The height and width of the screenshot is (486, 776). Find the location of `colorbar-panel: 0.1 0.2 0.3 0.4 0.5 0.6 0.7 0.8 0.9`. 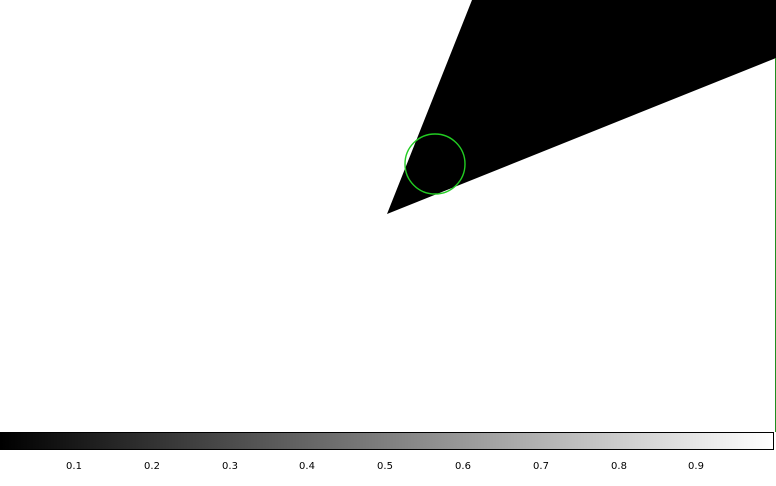

colorbar-panel: 0.1 0.2 0.3 0.4 0.5 0.6 0.7 0.8 0.9 is located at coordinates (388, 459).